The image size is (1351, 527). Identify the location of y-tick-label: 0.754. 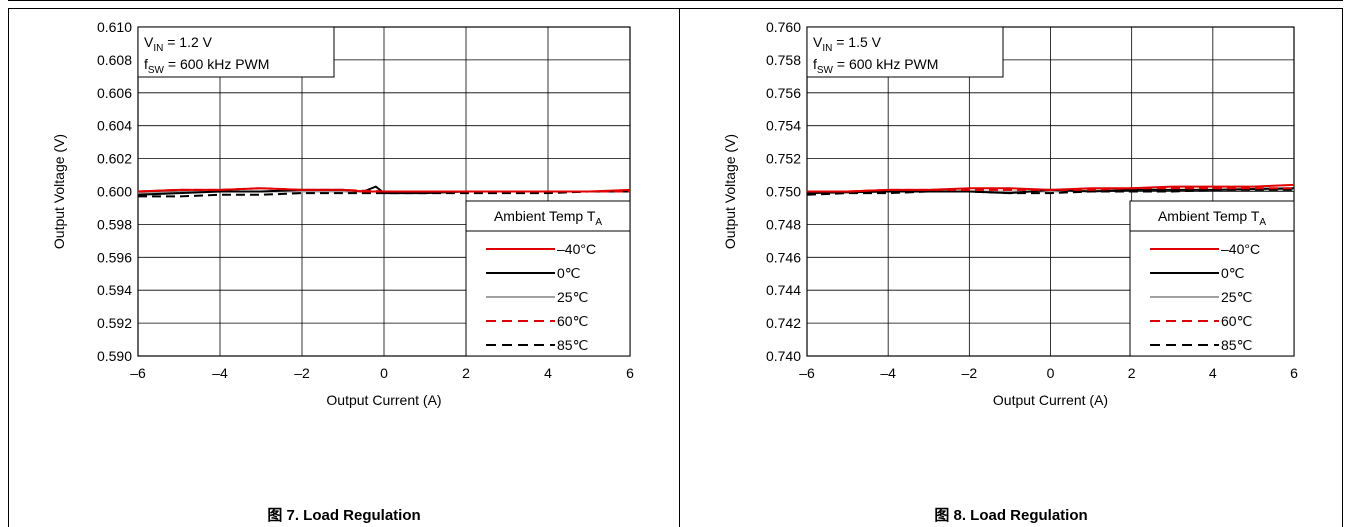
(783, 126).